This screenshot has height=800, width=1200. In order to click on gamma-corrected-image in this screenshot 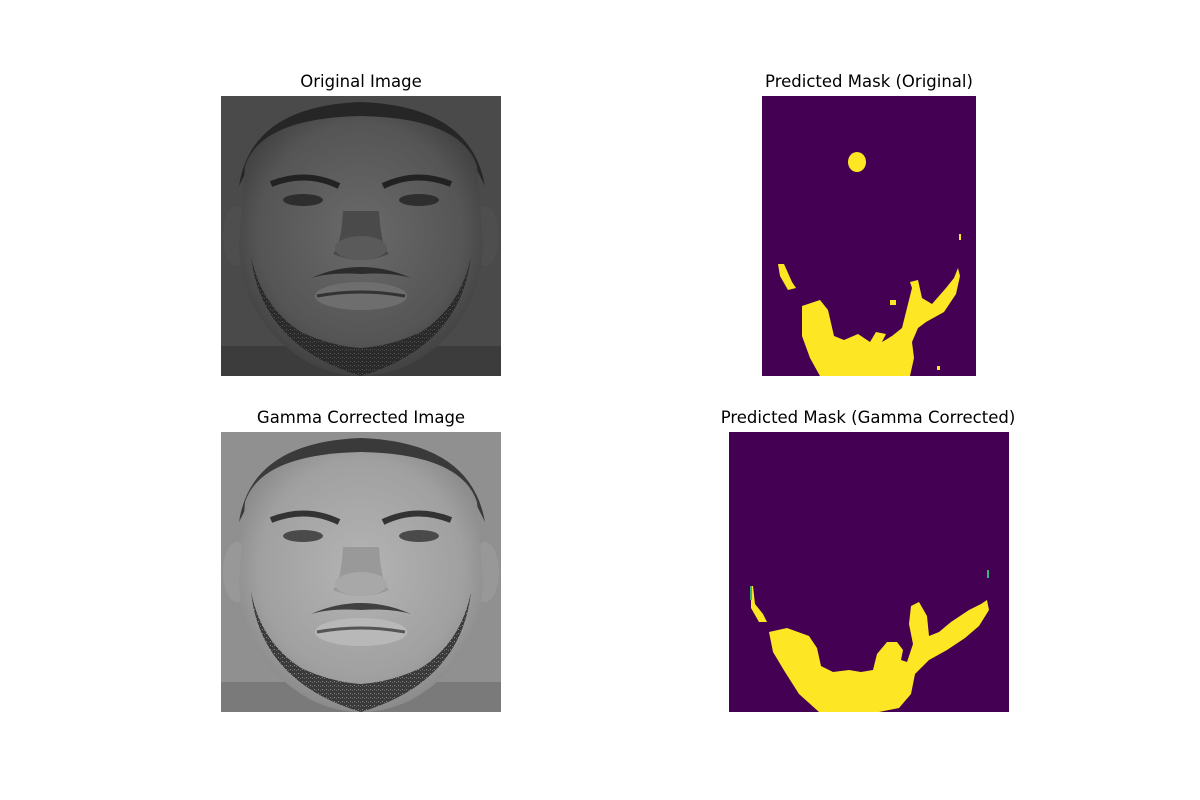, I will do `click(361, 572)`.